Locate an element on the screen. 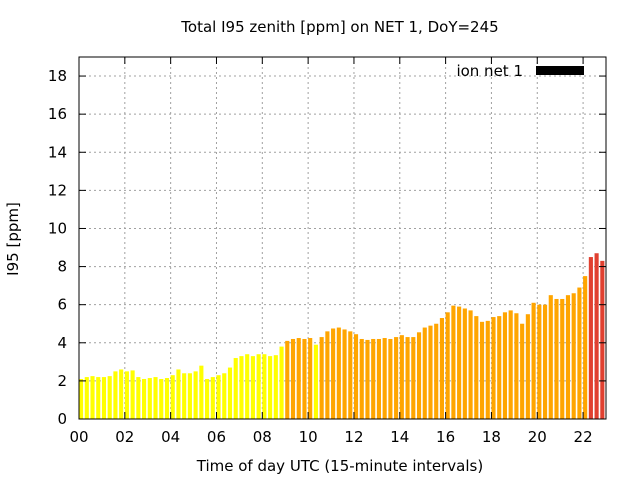  x-tick-label: 08 is located at coordinates (262, 437).